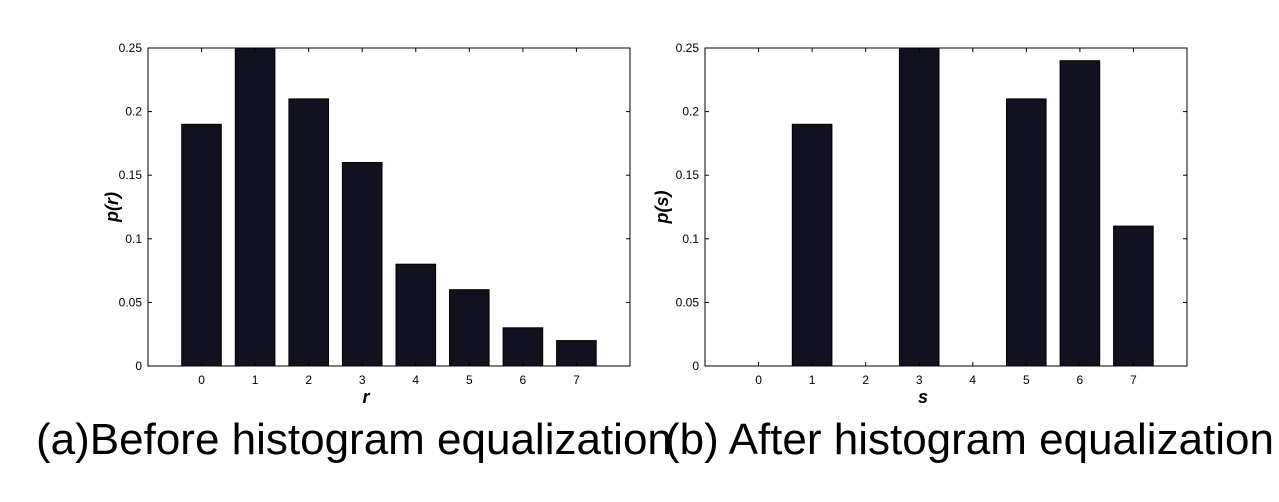  I want to click on x-axis-label: s, so click(923, 397).